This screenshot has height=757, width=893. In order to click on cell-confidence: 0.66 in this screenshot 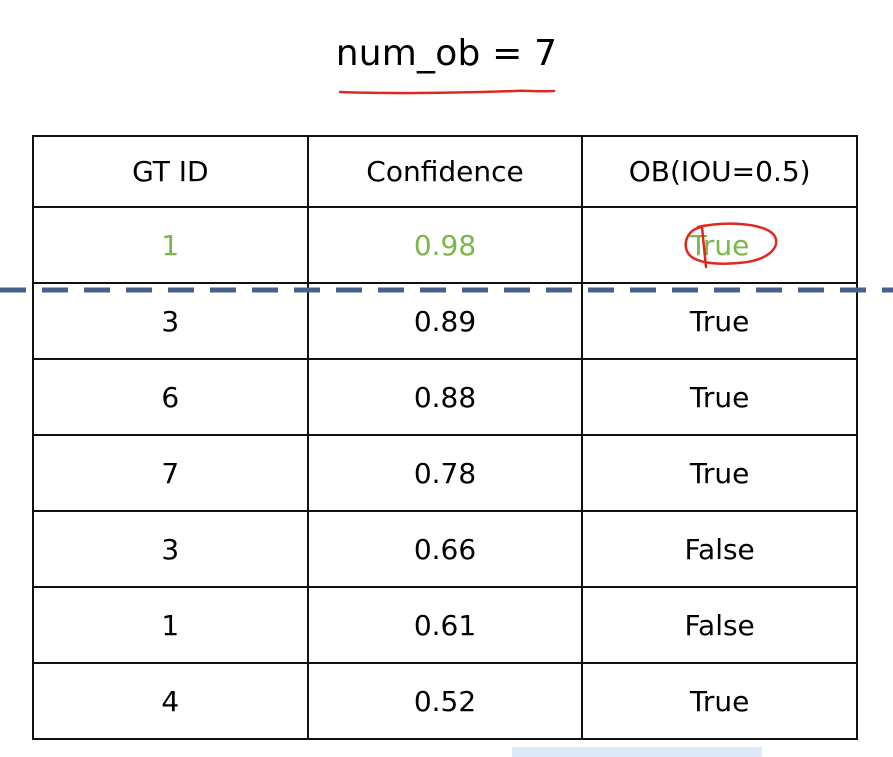, I will do `click(445, 549)`.